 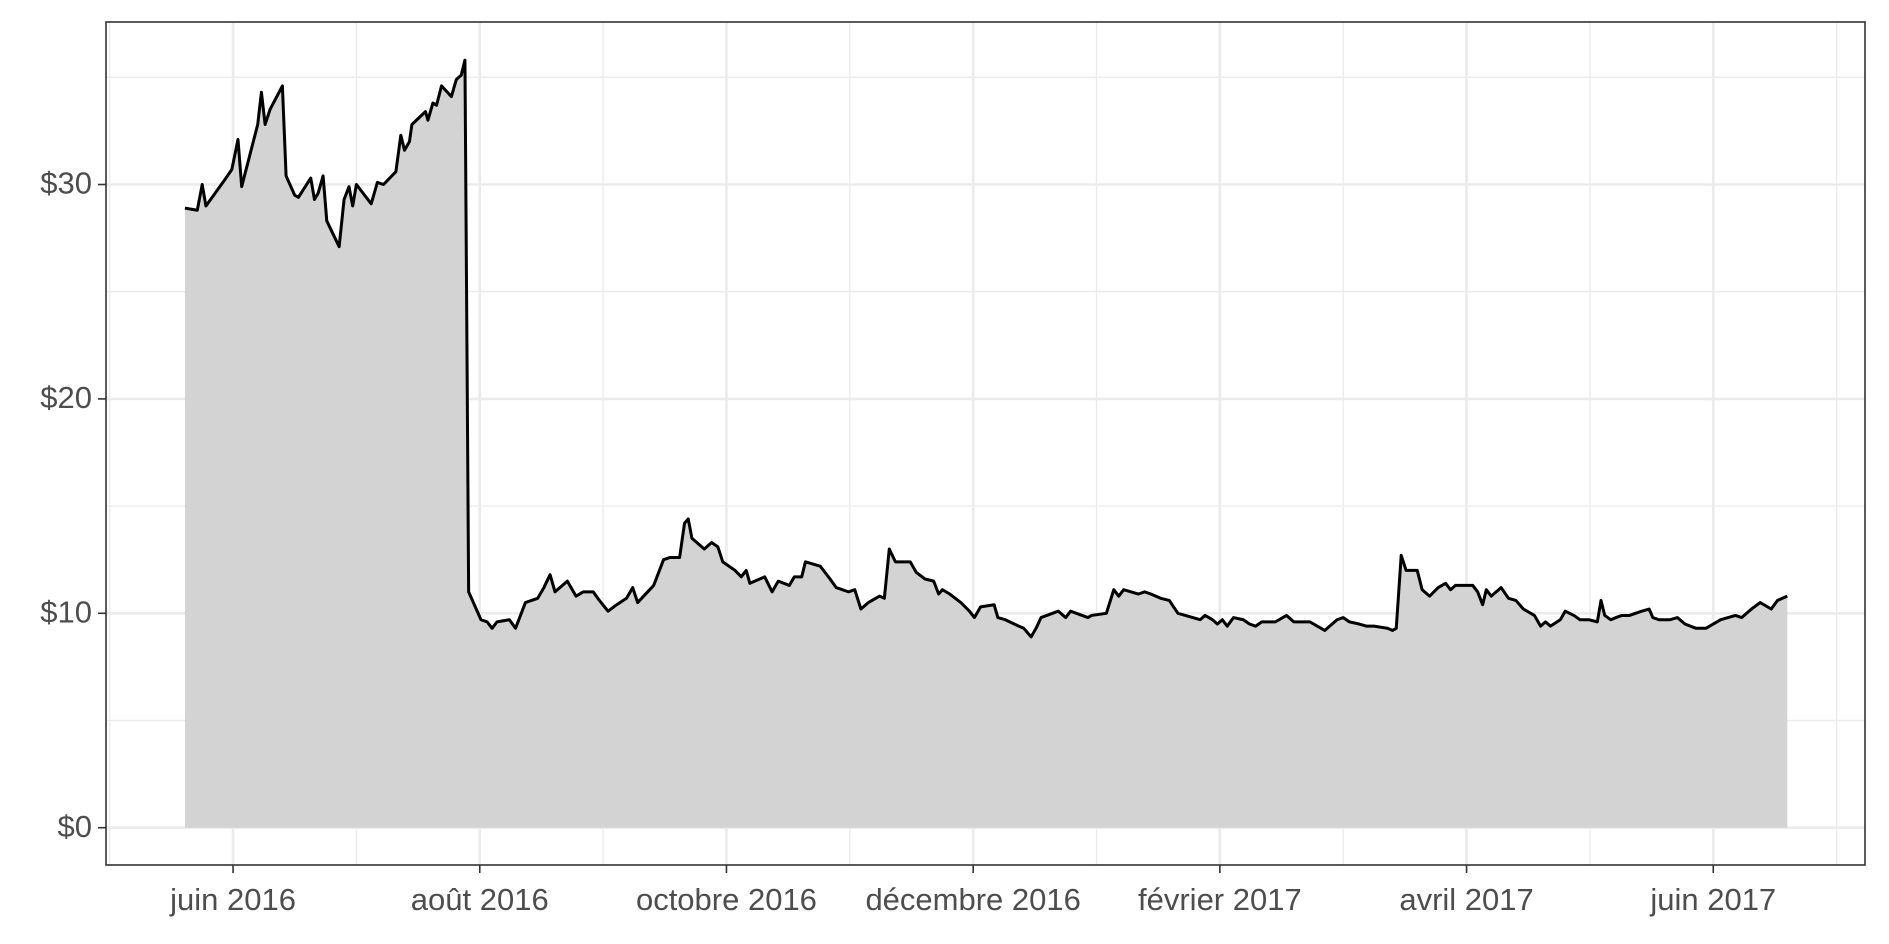 I want to click on x-tick-label: avril 2017, so click(x=1466, y=899).